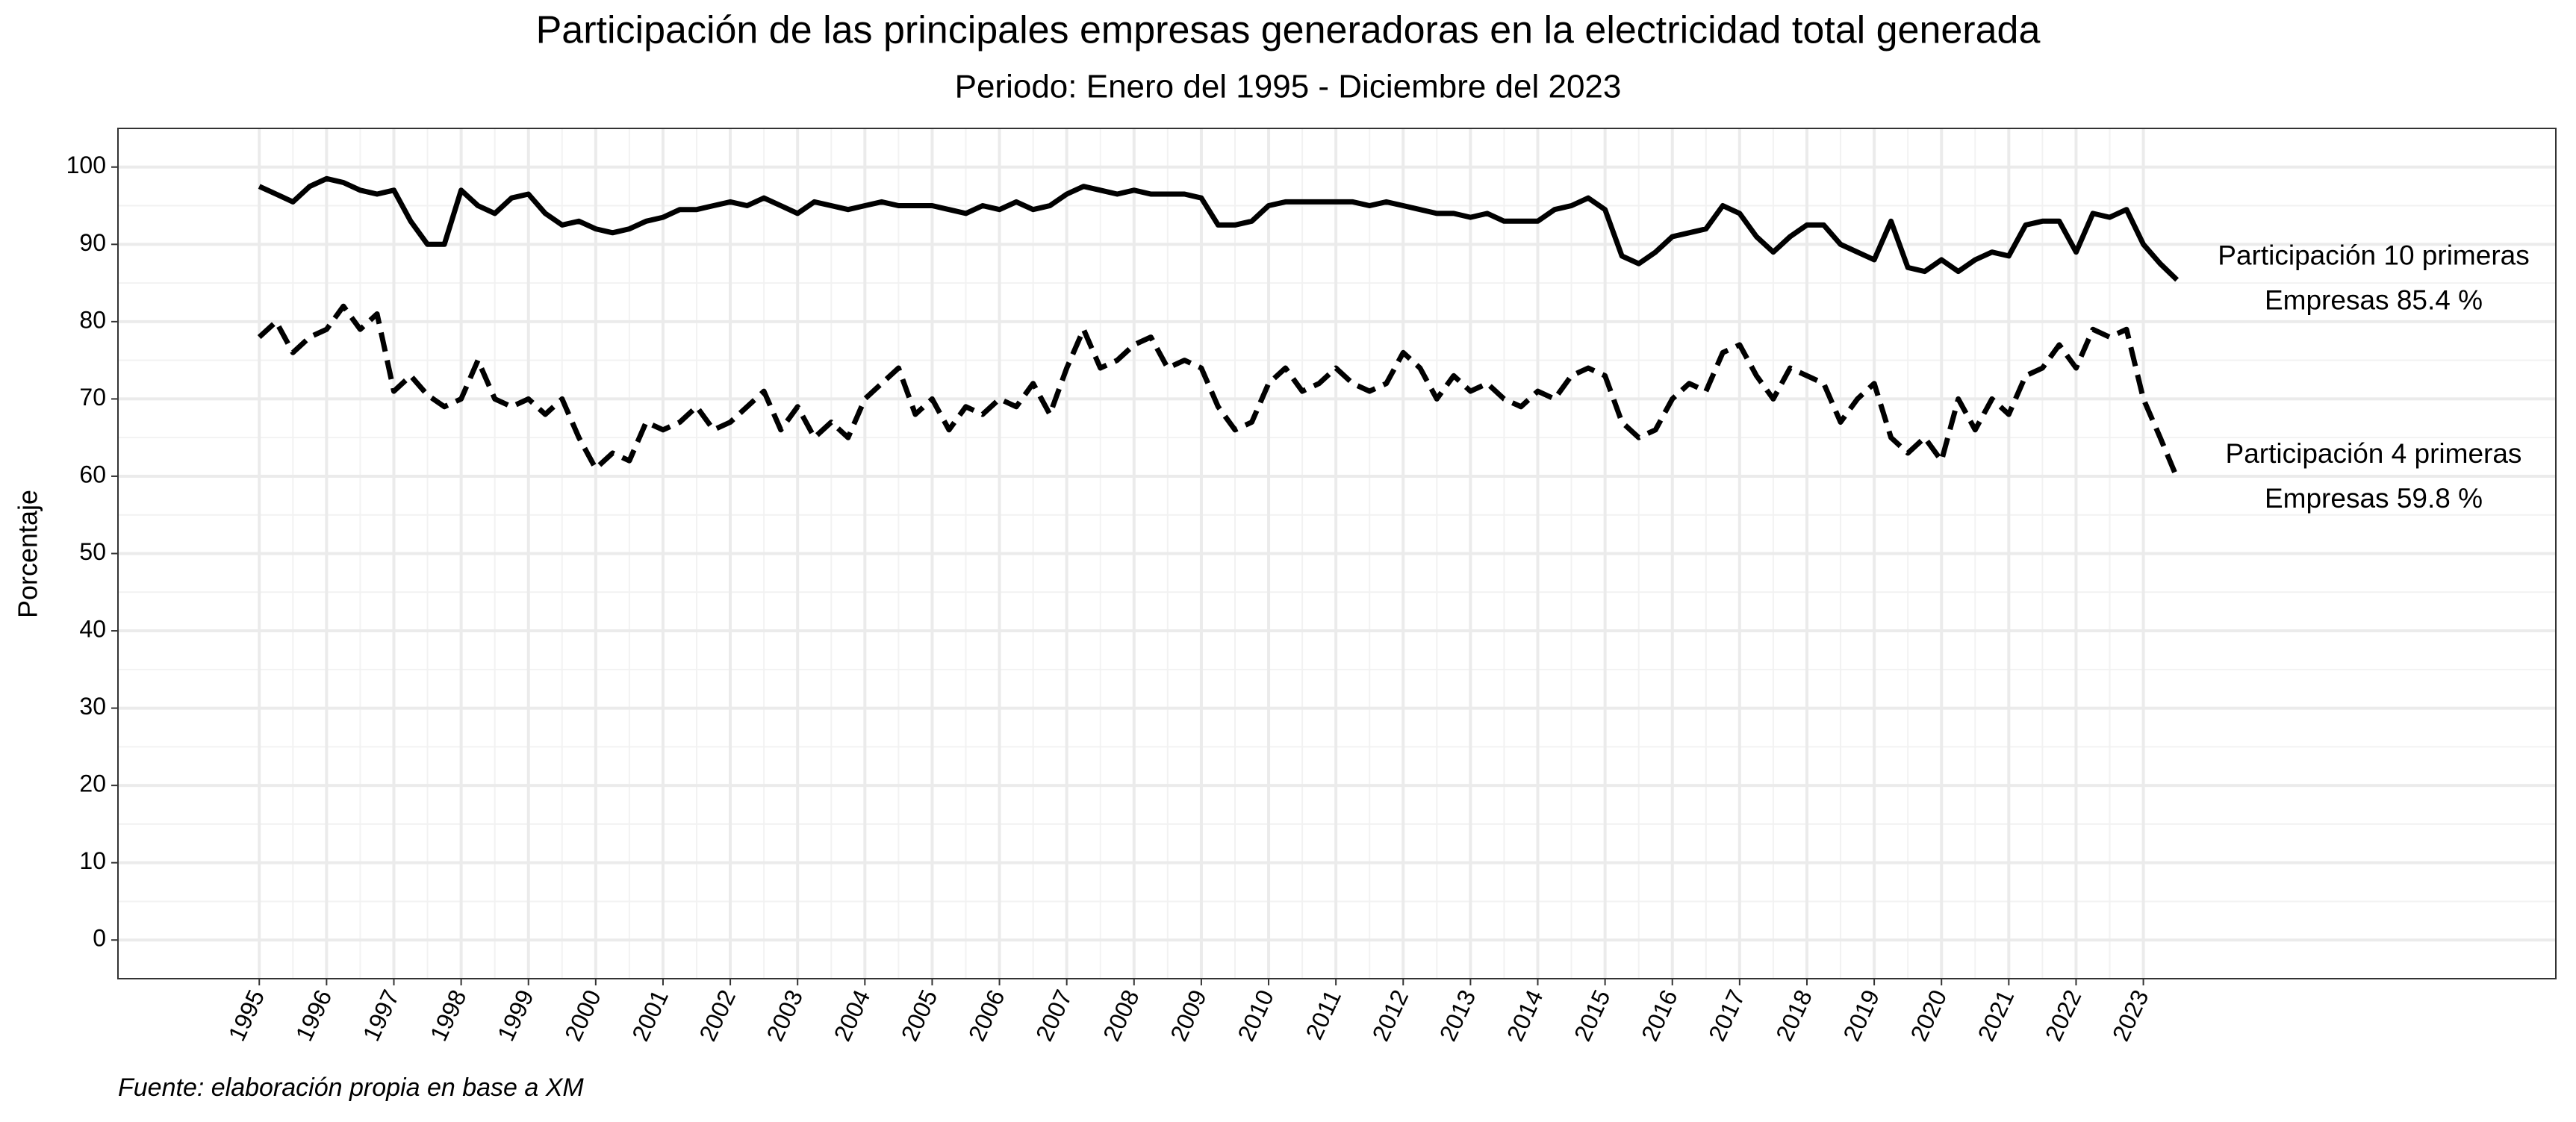 This screenshot has height=1122, width=2576. What do you see at coordinates (2374, 453) in the screenshot?
I see `series-annotation: Participación 4 primeras` at bounding box center [2374, 453].